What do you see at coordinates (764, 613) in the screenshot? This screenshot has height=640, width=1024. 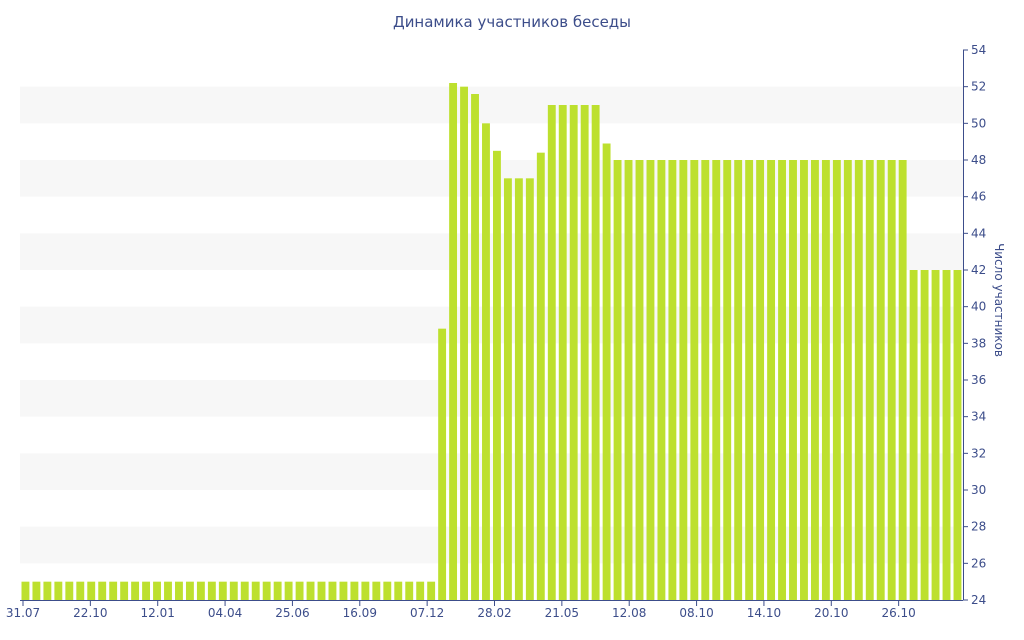 I see `x-tick-label: 14.10` at bounding box center [764, 613].